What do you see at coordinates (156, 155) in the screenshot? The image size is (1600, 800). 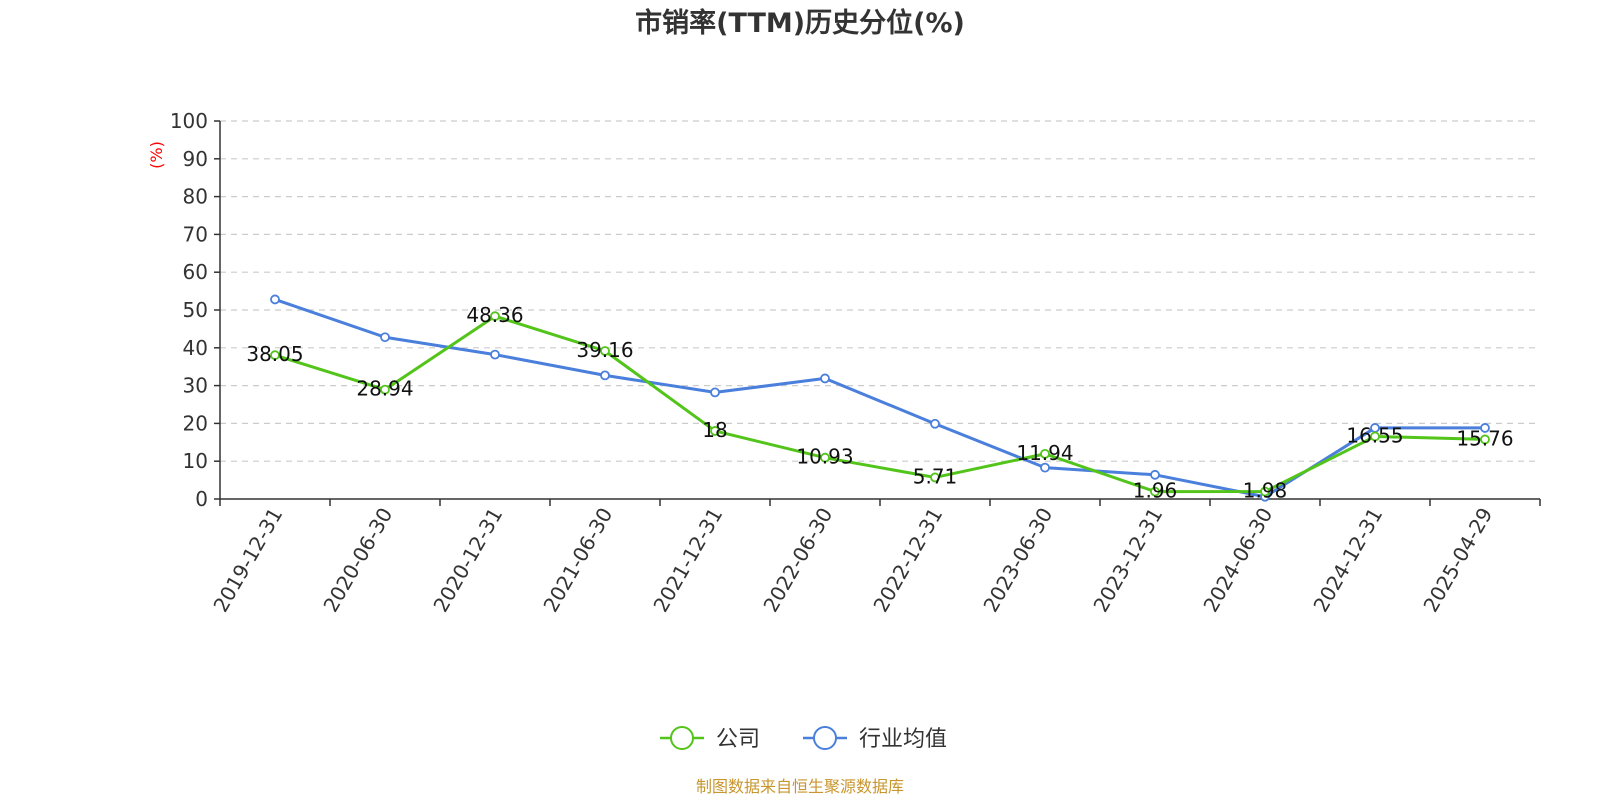 I see `y-axis-label: (%)` at bounding box center [156, 155].